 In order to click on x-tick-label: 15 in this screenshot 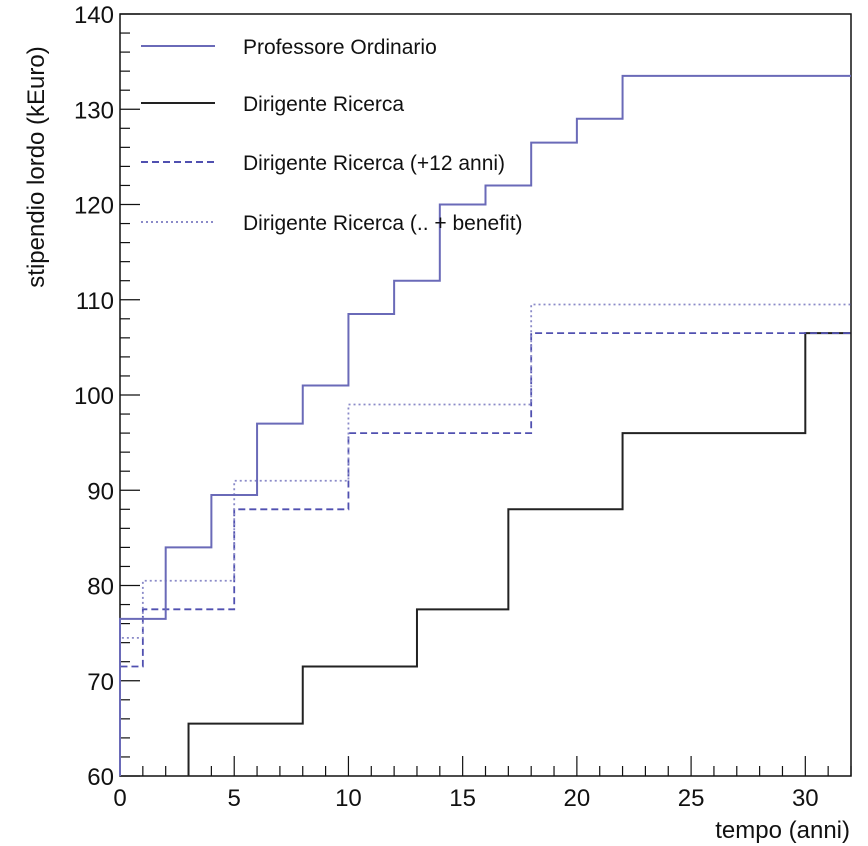, I will do `click(462, 798)`.